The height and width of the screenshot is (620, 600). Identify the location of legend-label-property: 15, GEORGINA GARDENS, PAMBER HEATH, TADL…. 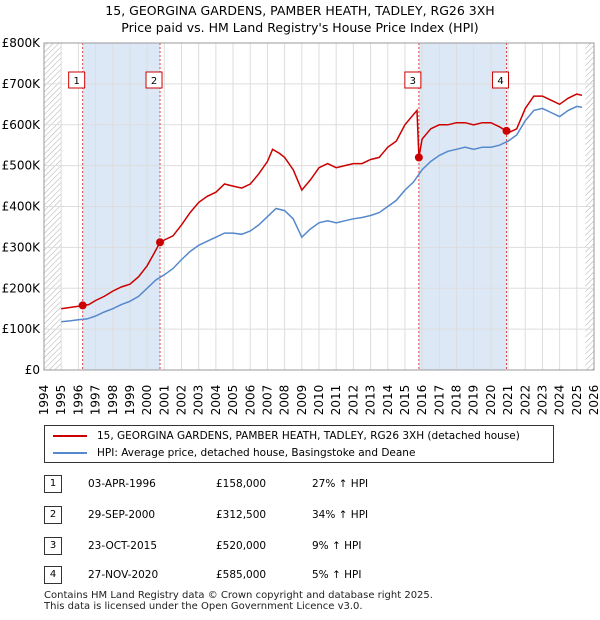
(308, 436).